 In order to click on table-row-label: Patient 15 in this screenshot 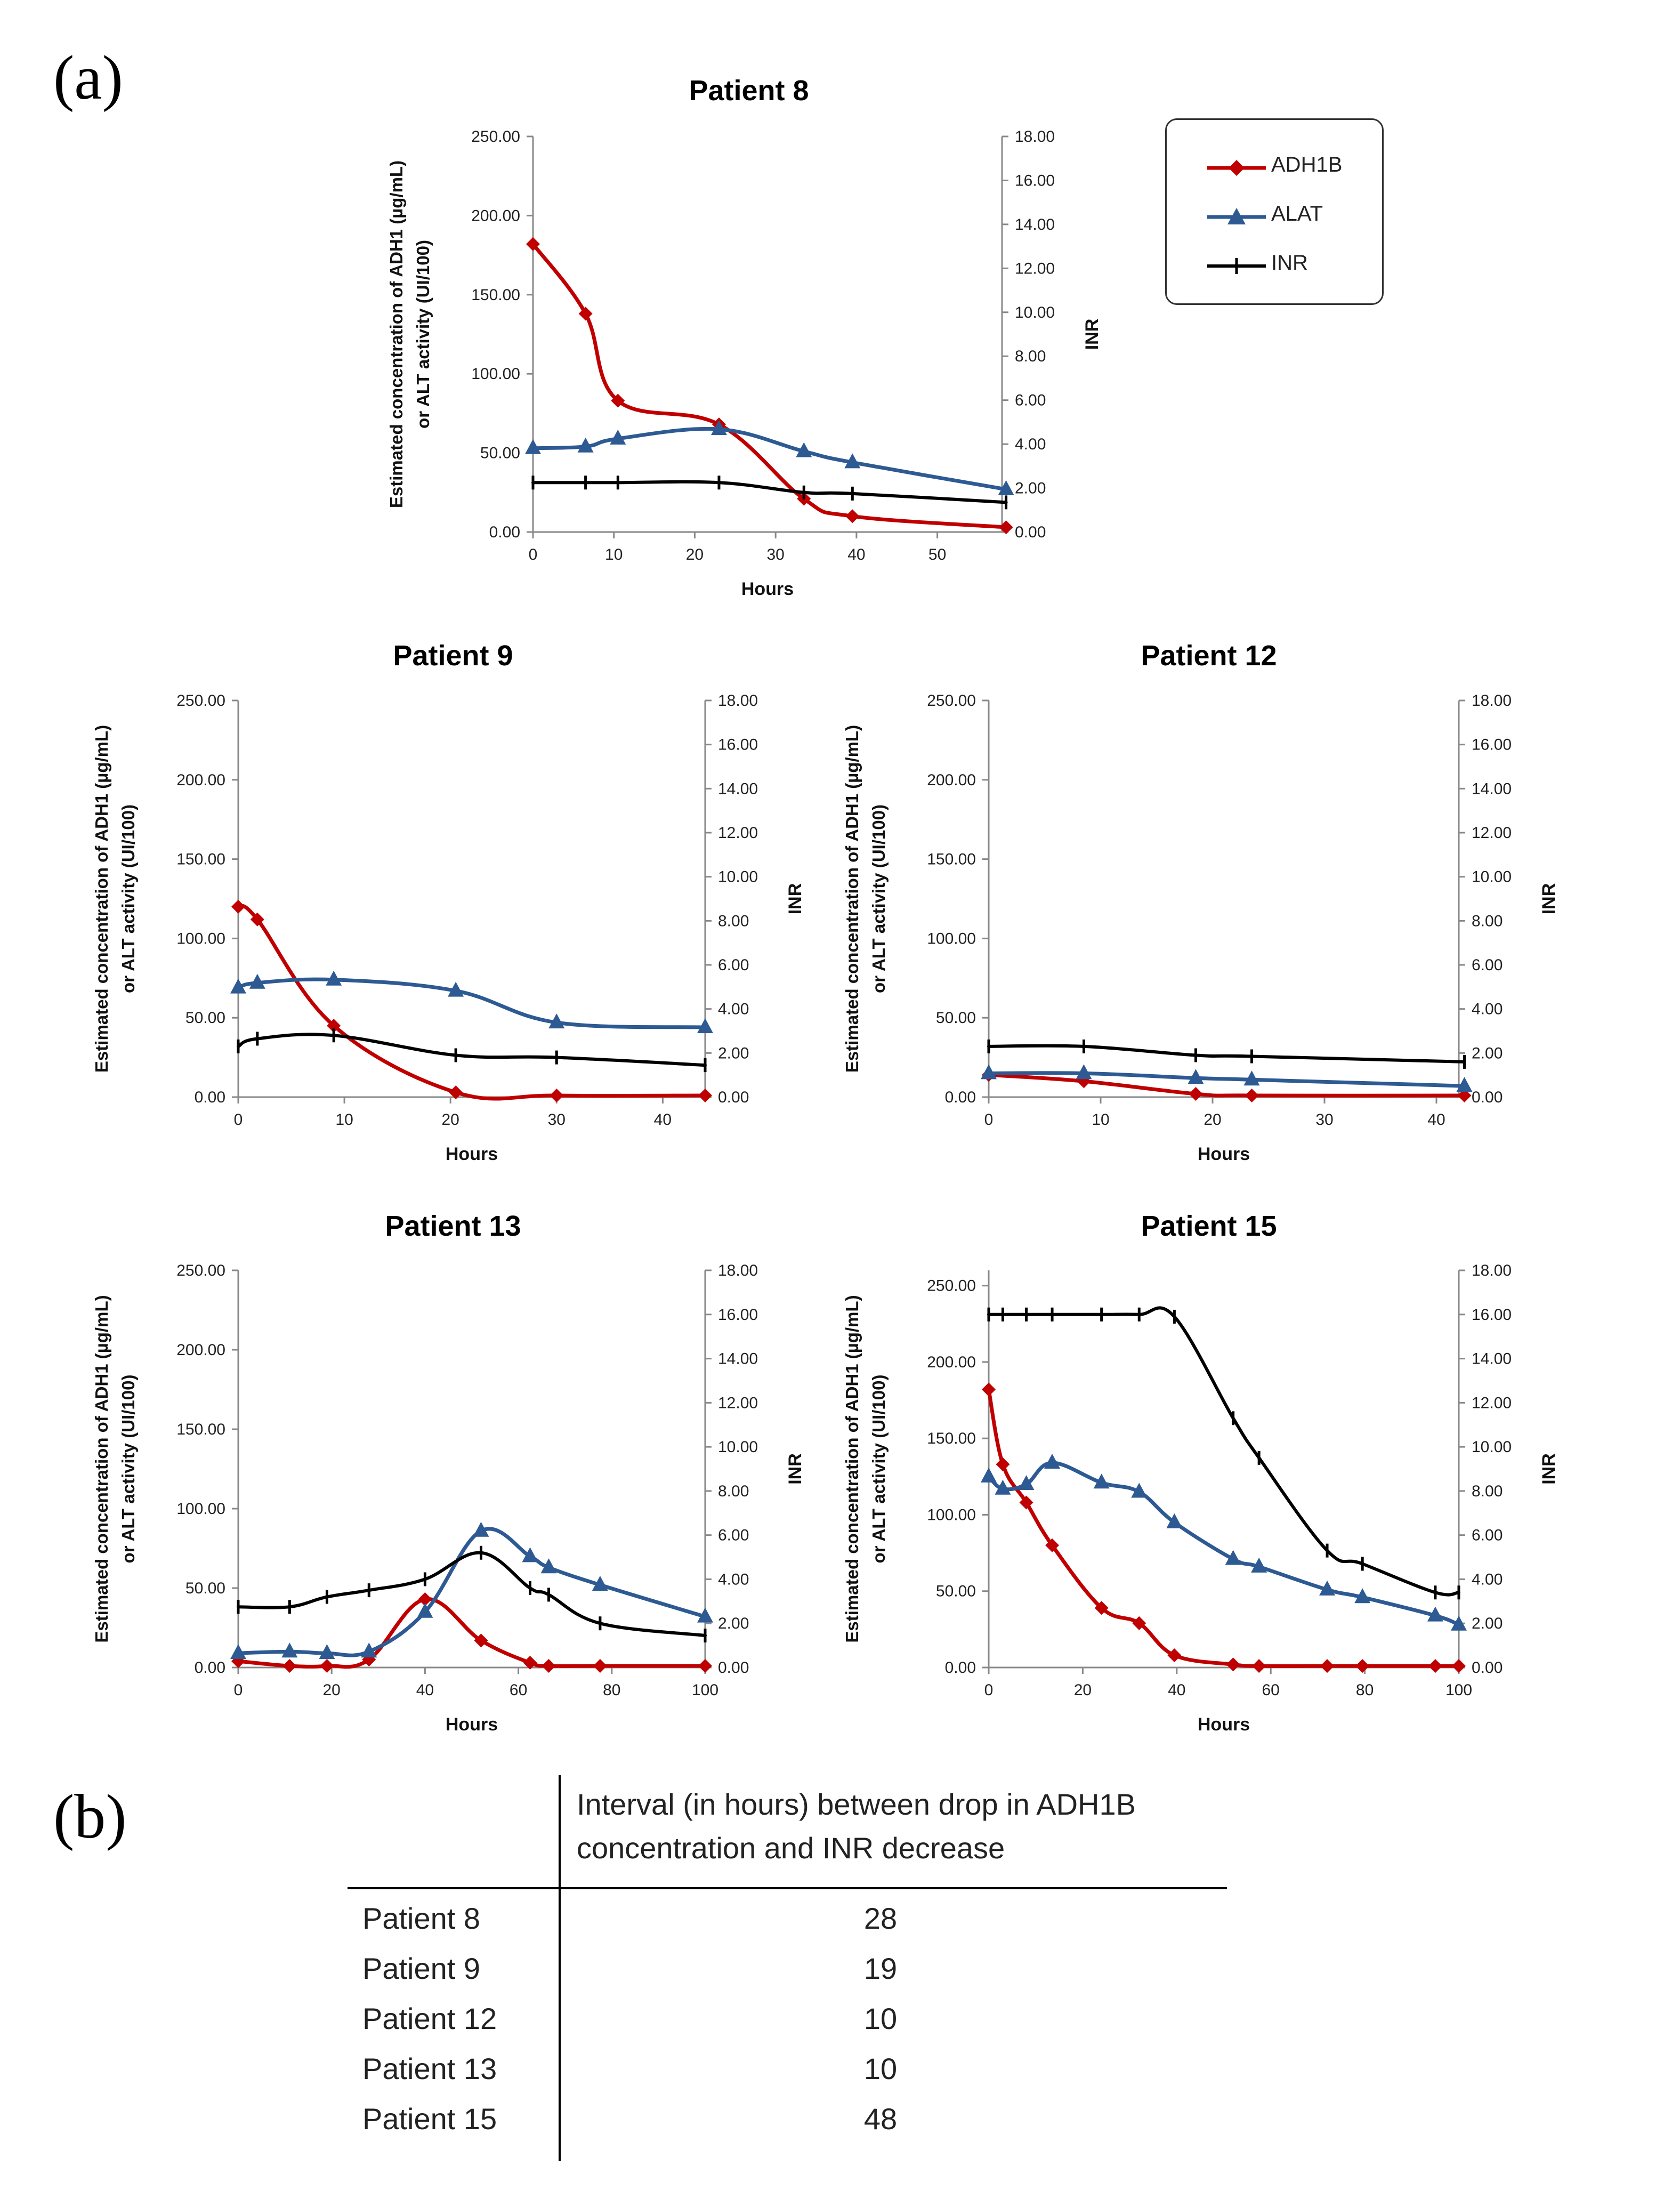, I will do `click(429, 2119)`.